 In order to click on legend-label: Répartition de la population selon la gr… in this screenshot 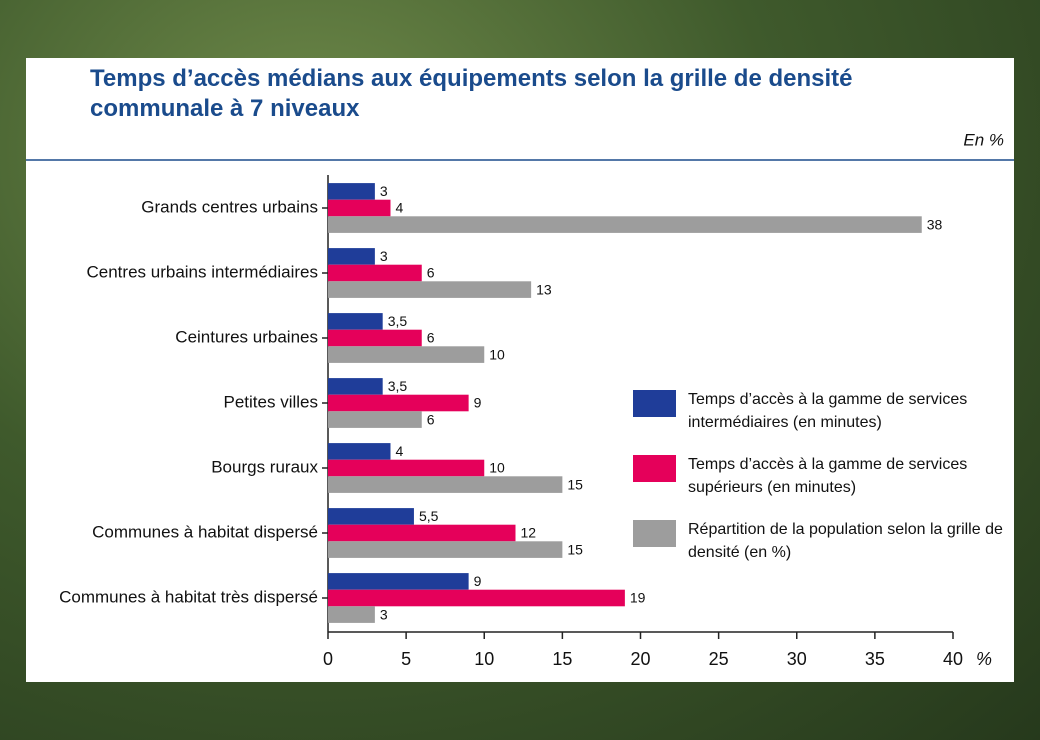, I will do `click(845, 541)`.